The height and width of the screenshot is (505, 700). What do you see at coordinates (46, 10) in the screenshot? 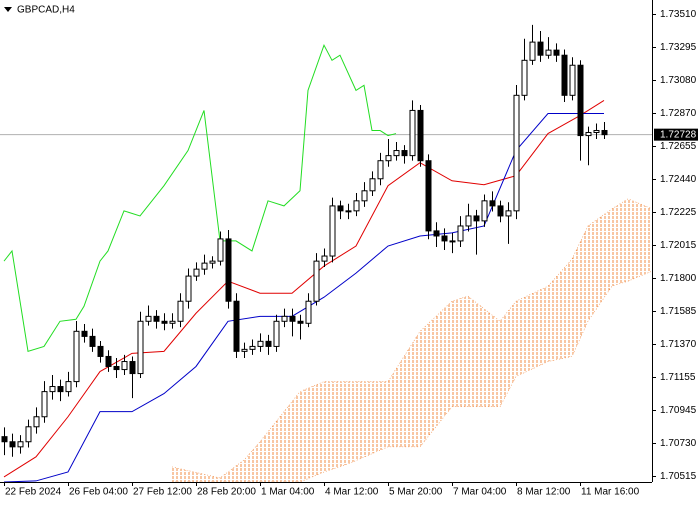
I see `chart-title: GBPCAD,H4` at bounding box center [46, 10].